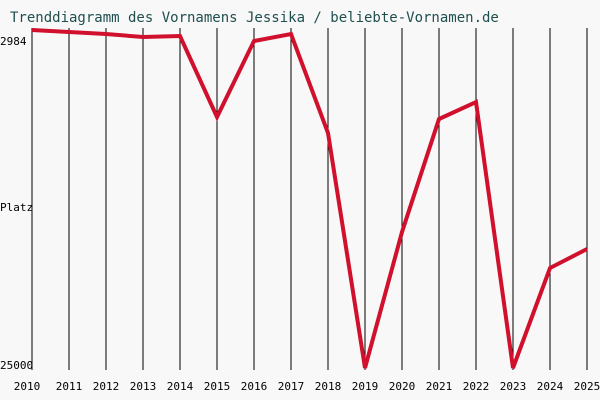 This screenshot has width=600, height=400. Describe the element at coordinates (550, 386) in the screenshot. I see `x-tick-label: 2024` at that location.